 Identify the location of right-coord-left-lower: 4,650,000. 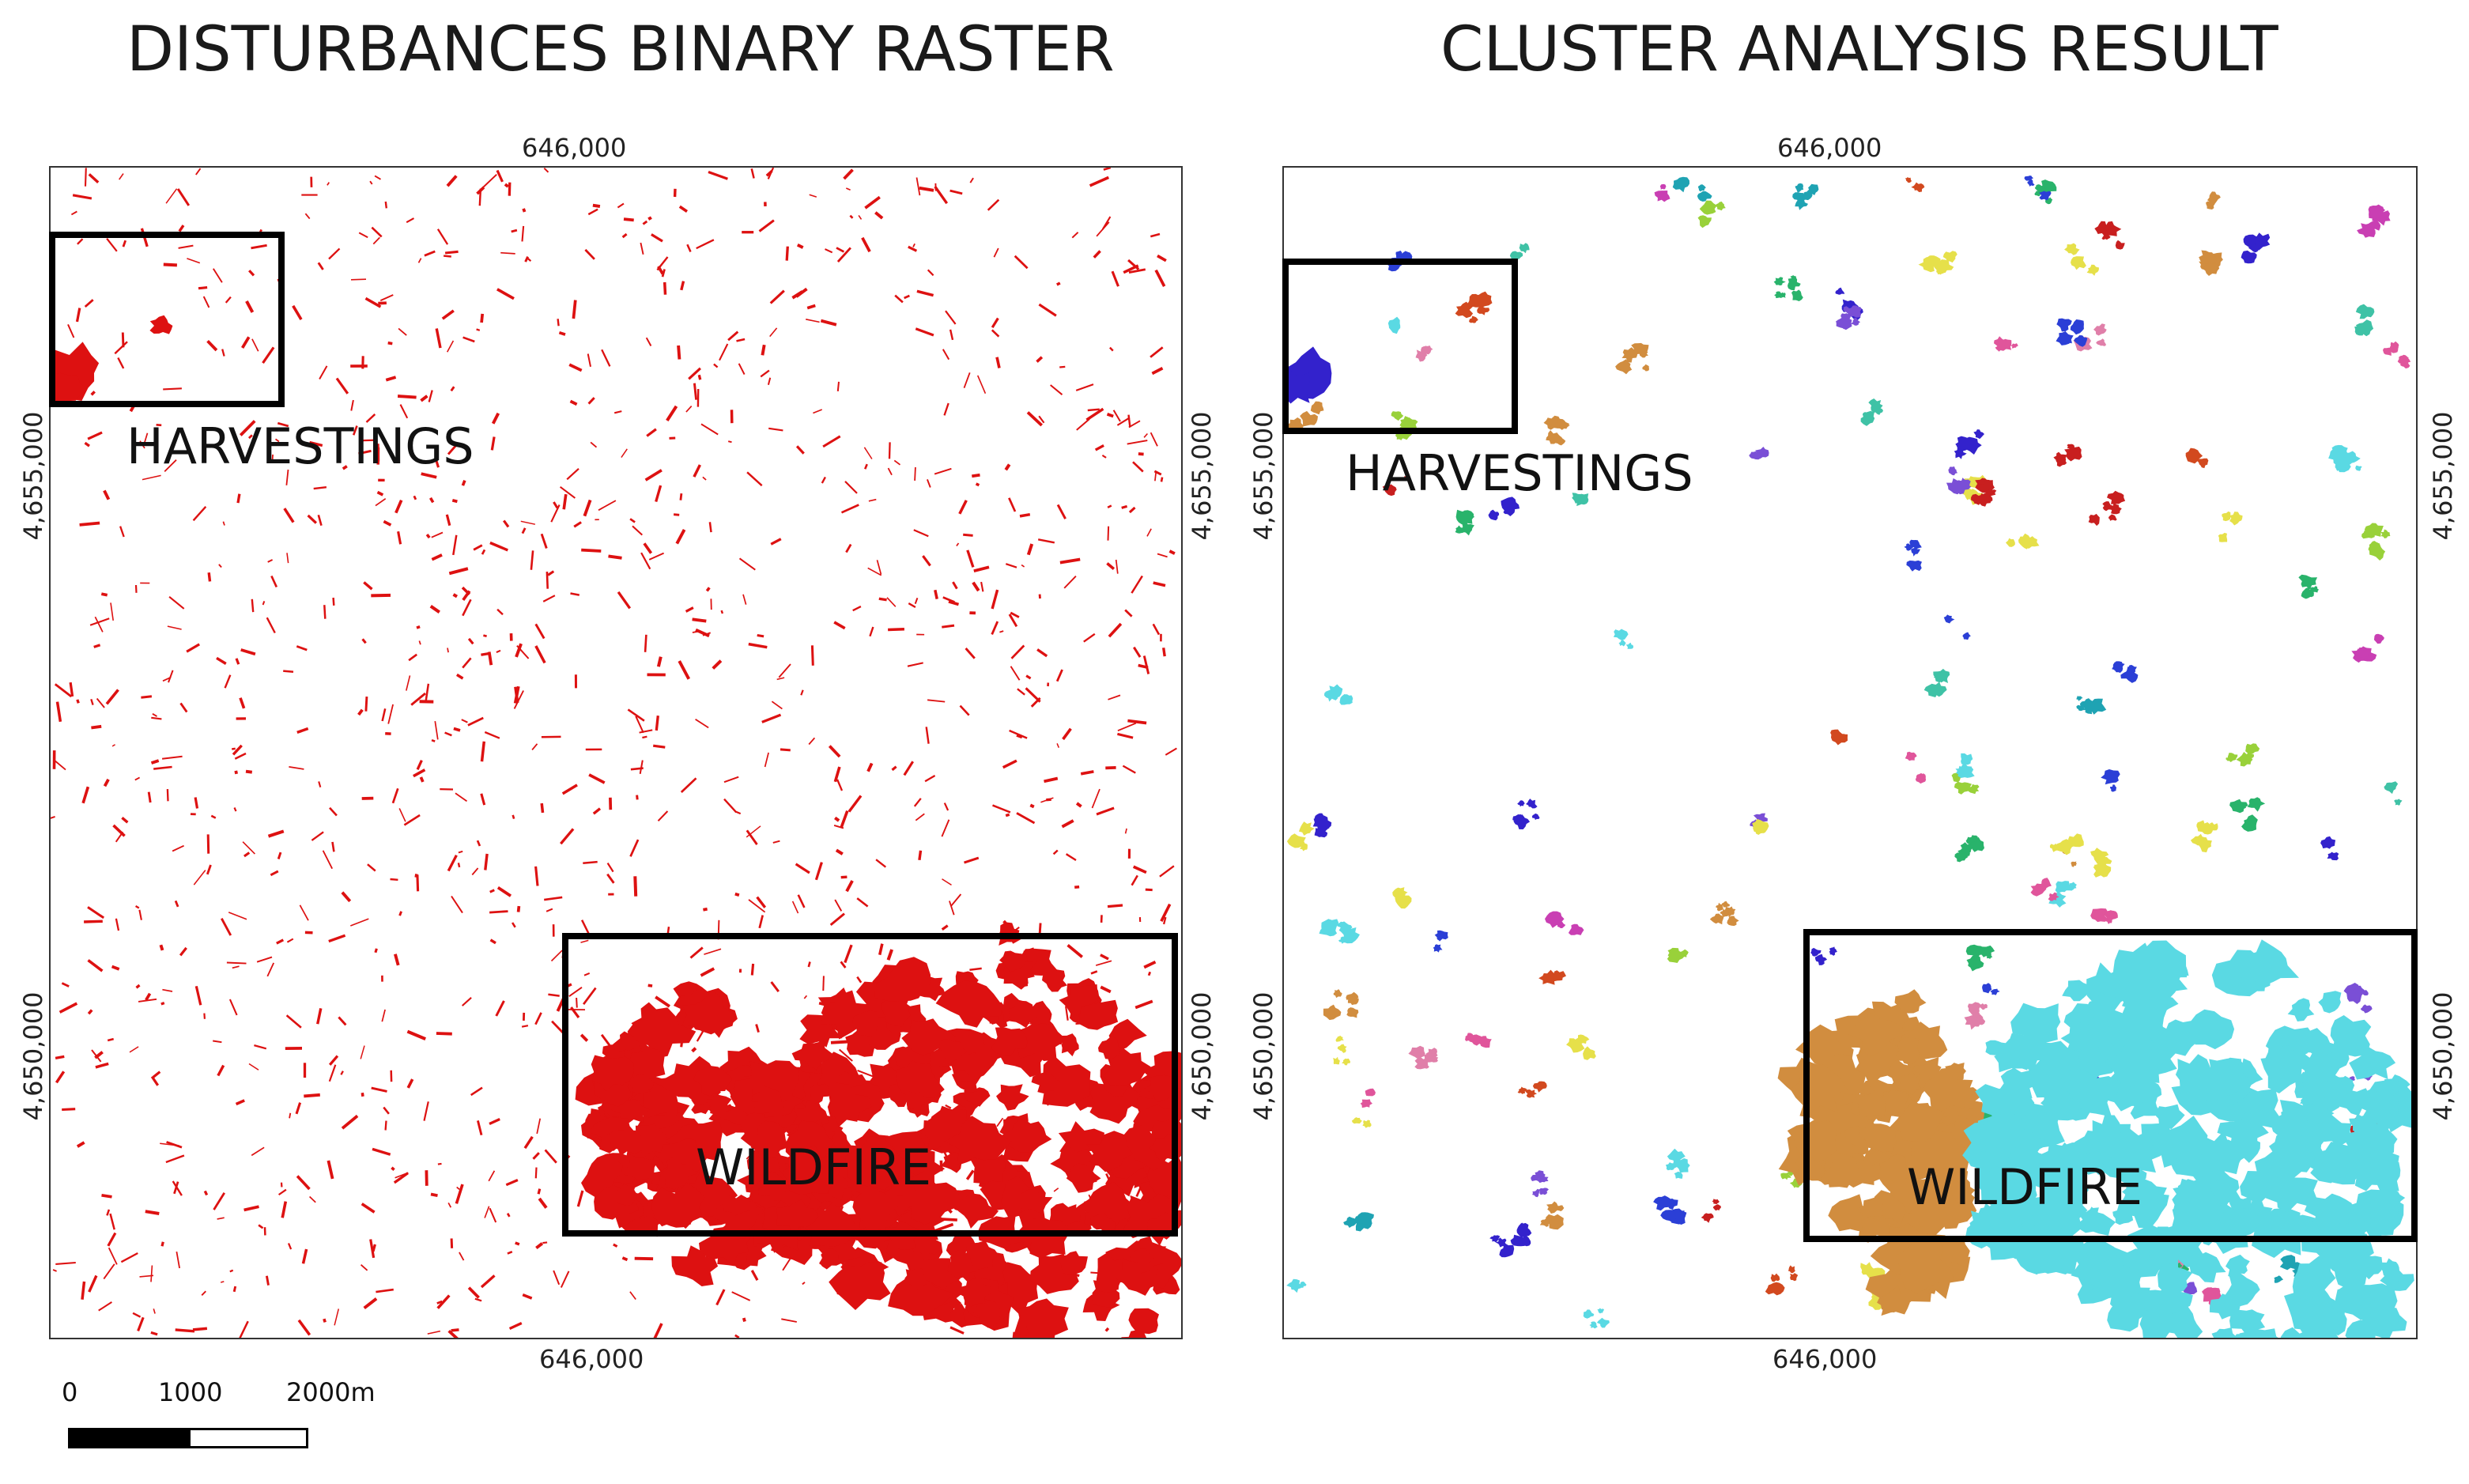
(1263, 1056).